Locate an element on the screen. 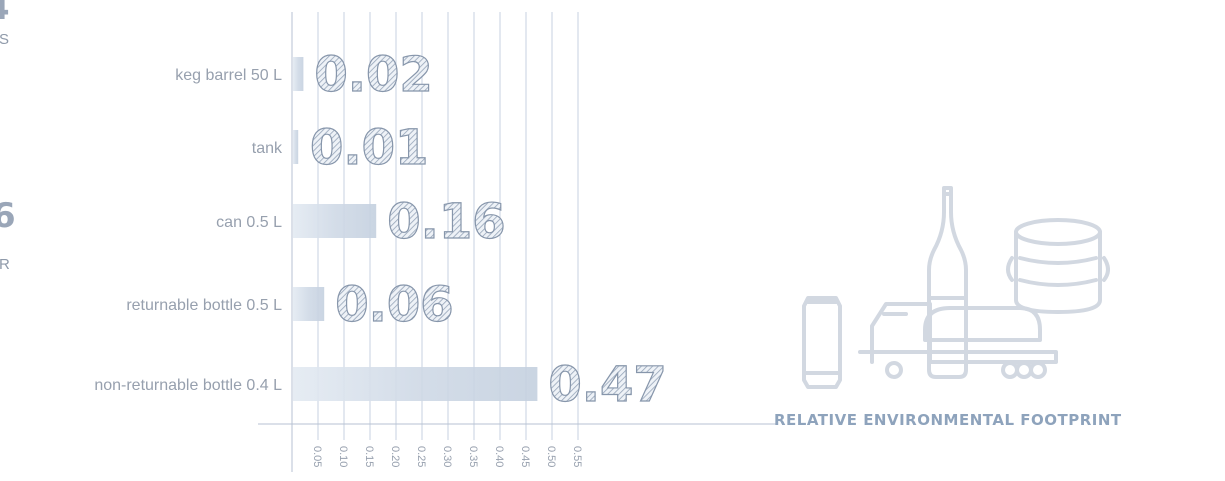  value-label: 0.02 is located at coordinates (373, 75).